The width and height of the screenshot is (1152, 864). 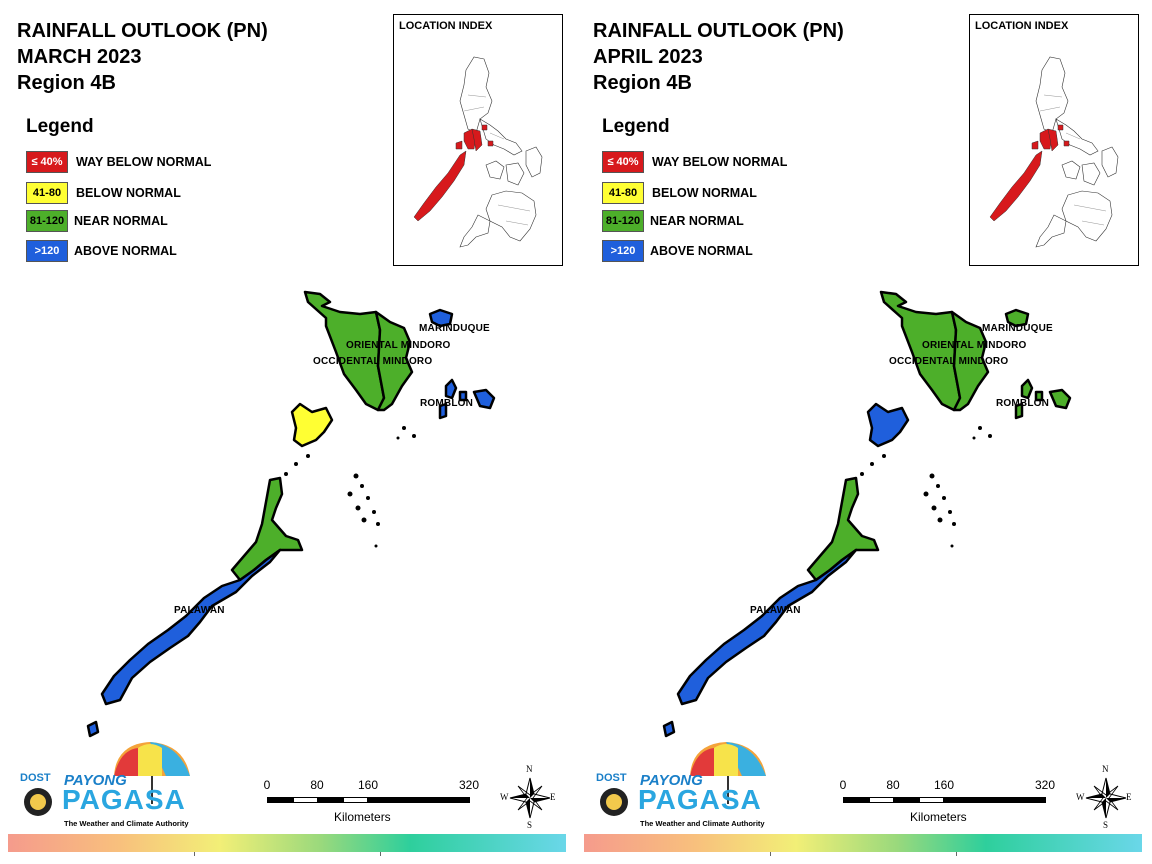 I want to click on umbrella-logo-icon, so click(x=683, y=779).